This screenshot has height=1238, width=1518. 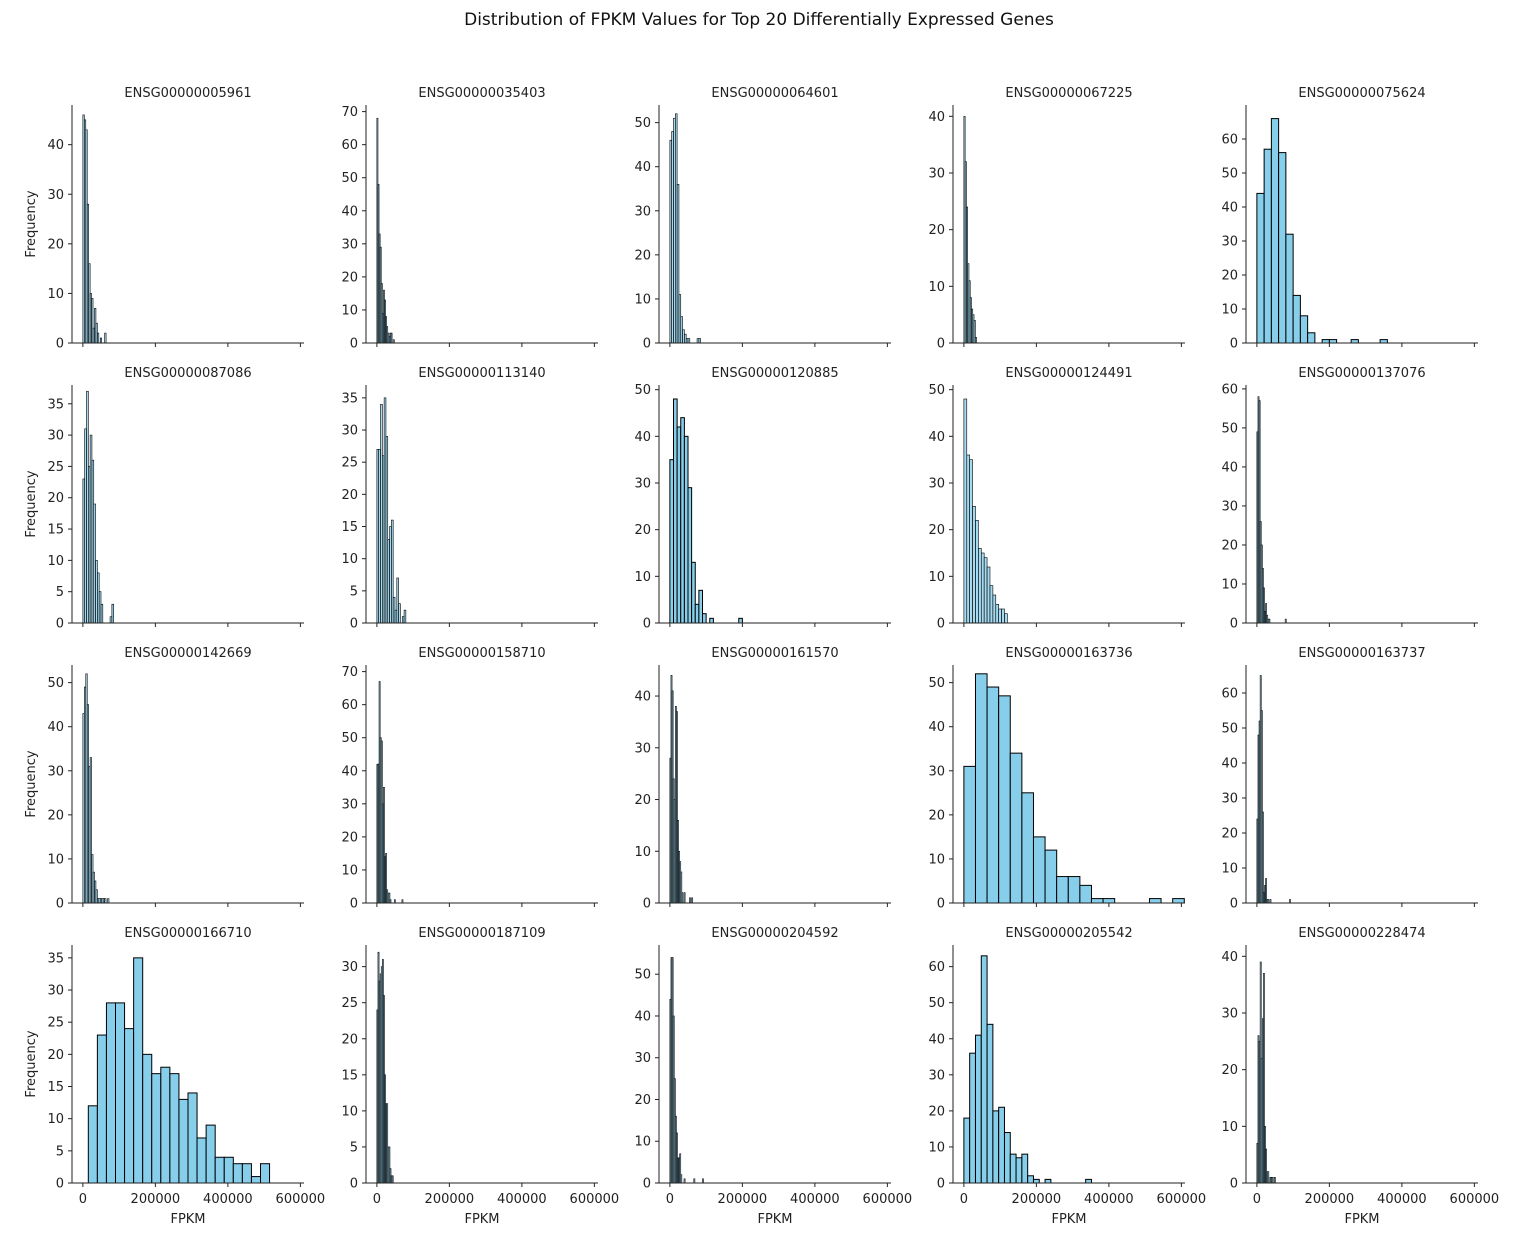 I want to click on panel-title: ENSG00000067225, so click(x=1068, y=93).